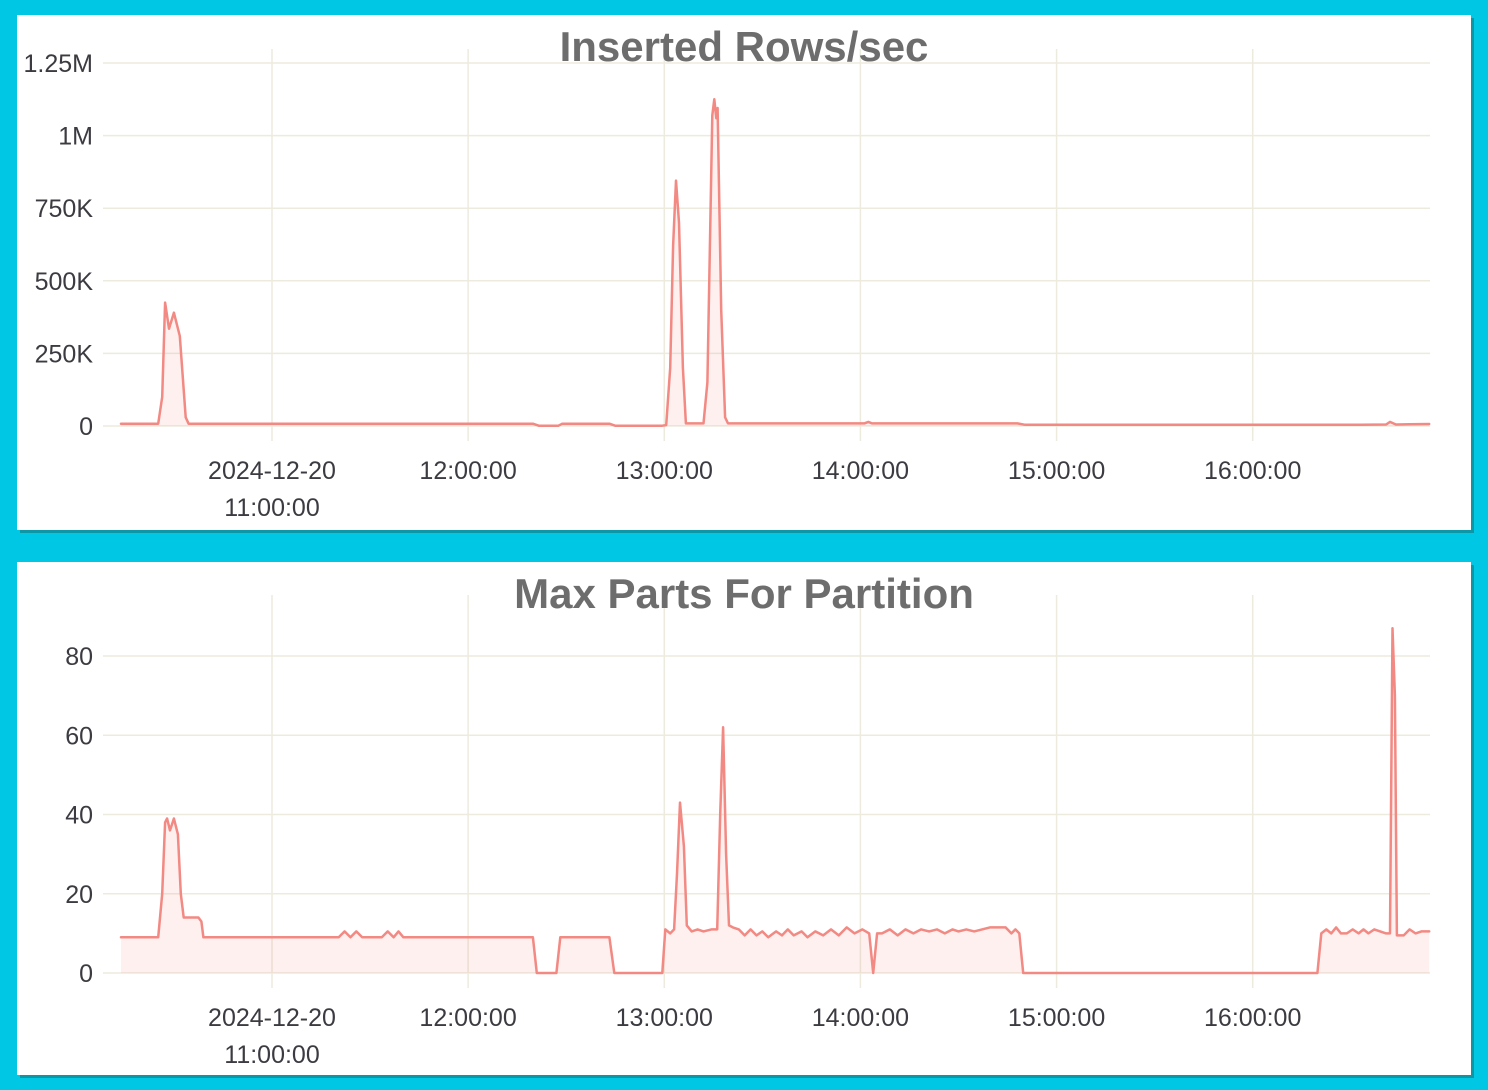 This screenshot has height=1090, width=1488. Describe the element at coordinates (75, 137) in the screenshot. I see `svg-text: 1M` at that location.